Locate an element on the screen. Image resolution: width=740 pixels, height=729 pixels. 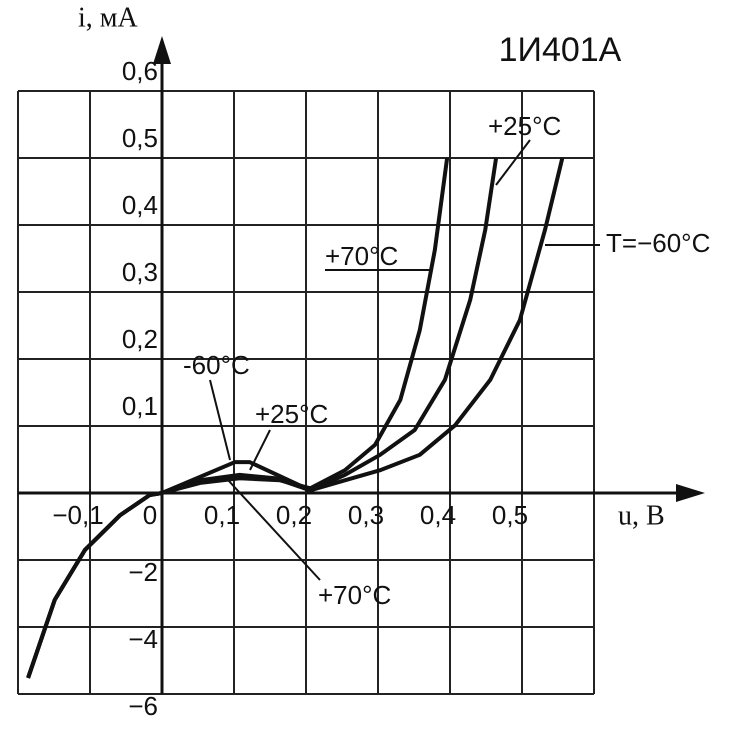
x-tick-label: 0,4 is located at coordinates (438, 515).